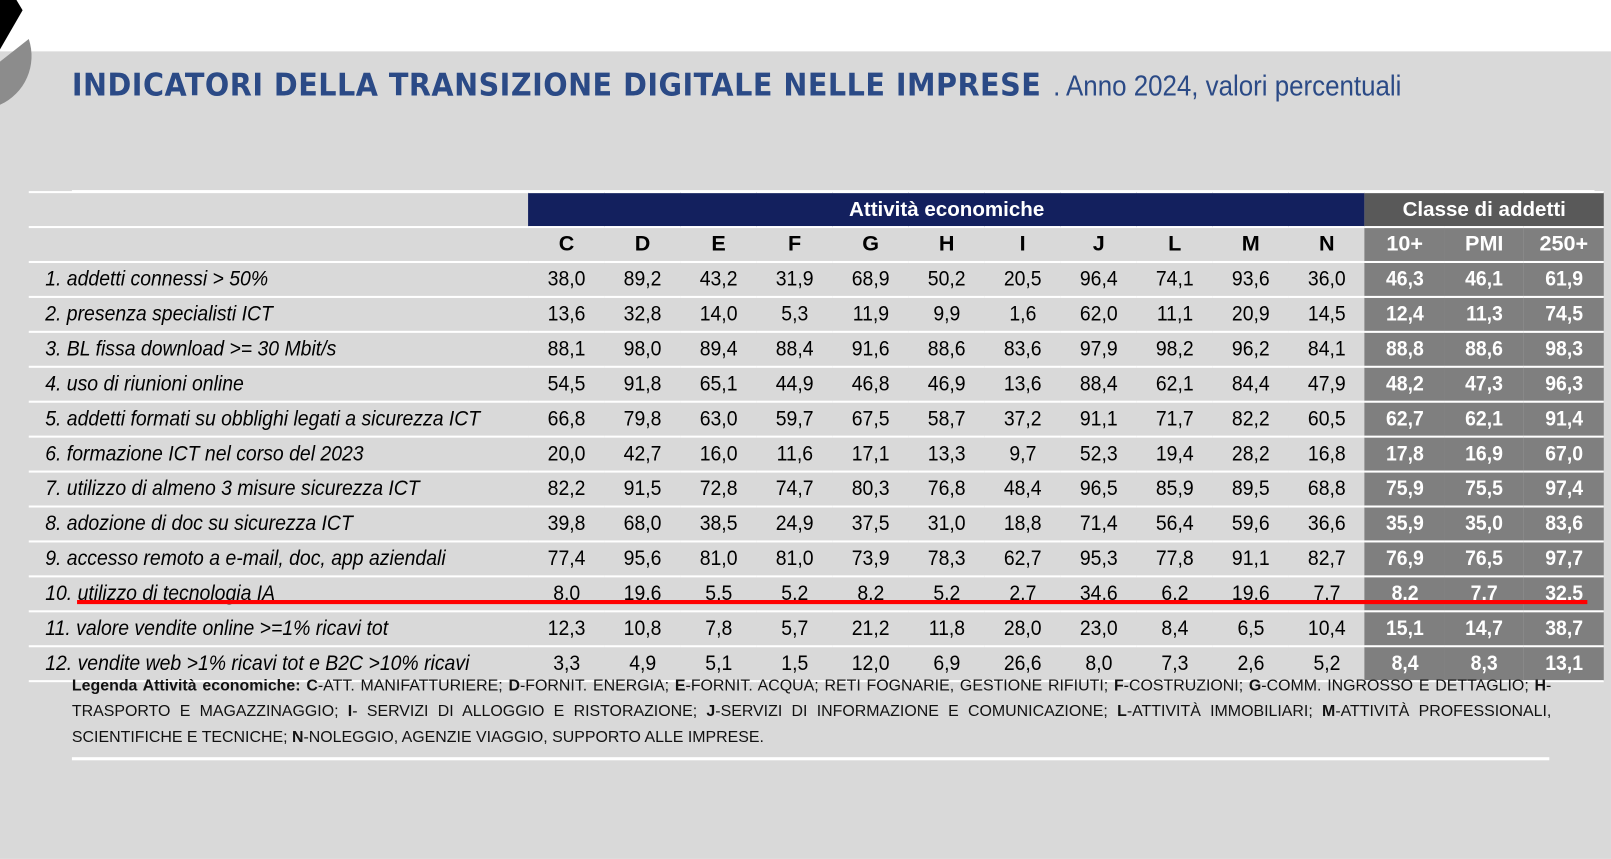 This screenshot has width=1611, height=859. What do you see at coordinates (718, 278) in the screenshot?
I see `table-cell: 43,2` at bounding box center [718, 278].